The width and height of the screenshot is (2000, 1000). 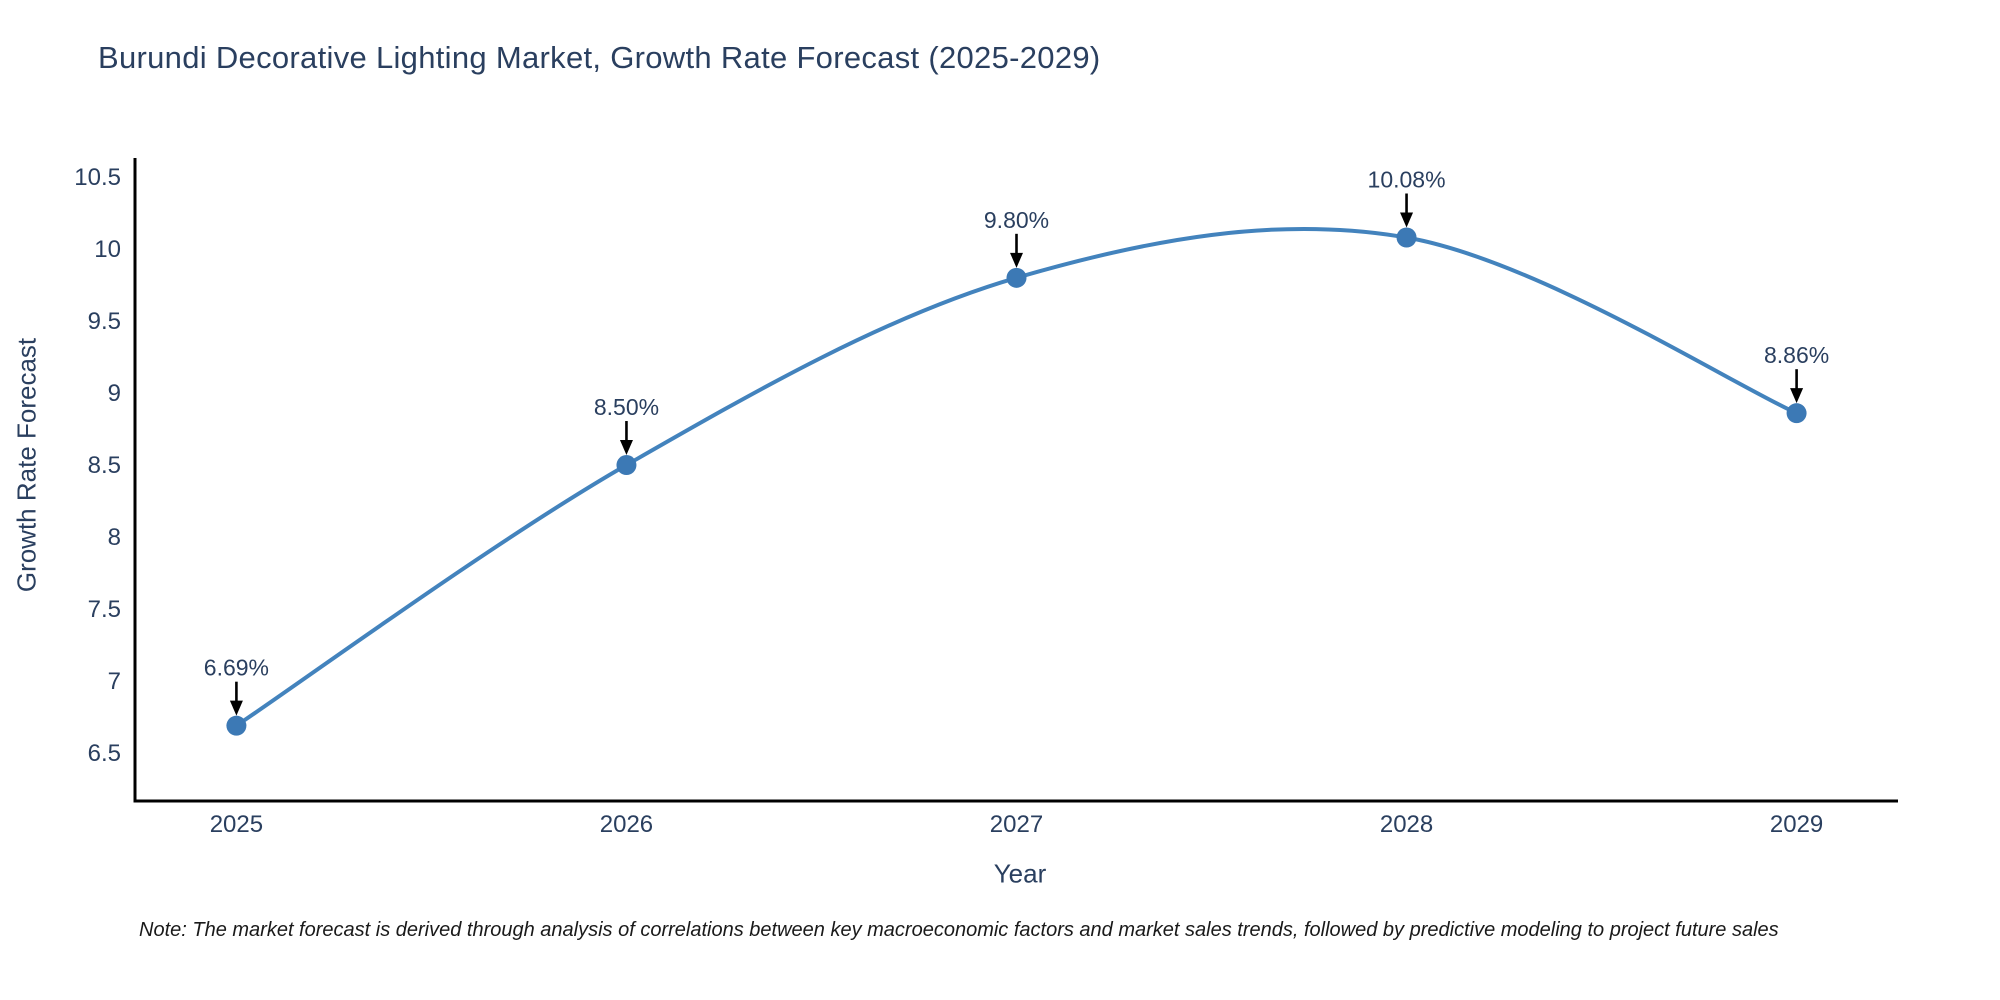 What do you see at coordinates (114, 393) in the screenshot?
I see `y-tick-label: 9` at bounding box center [114, 393].